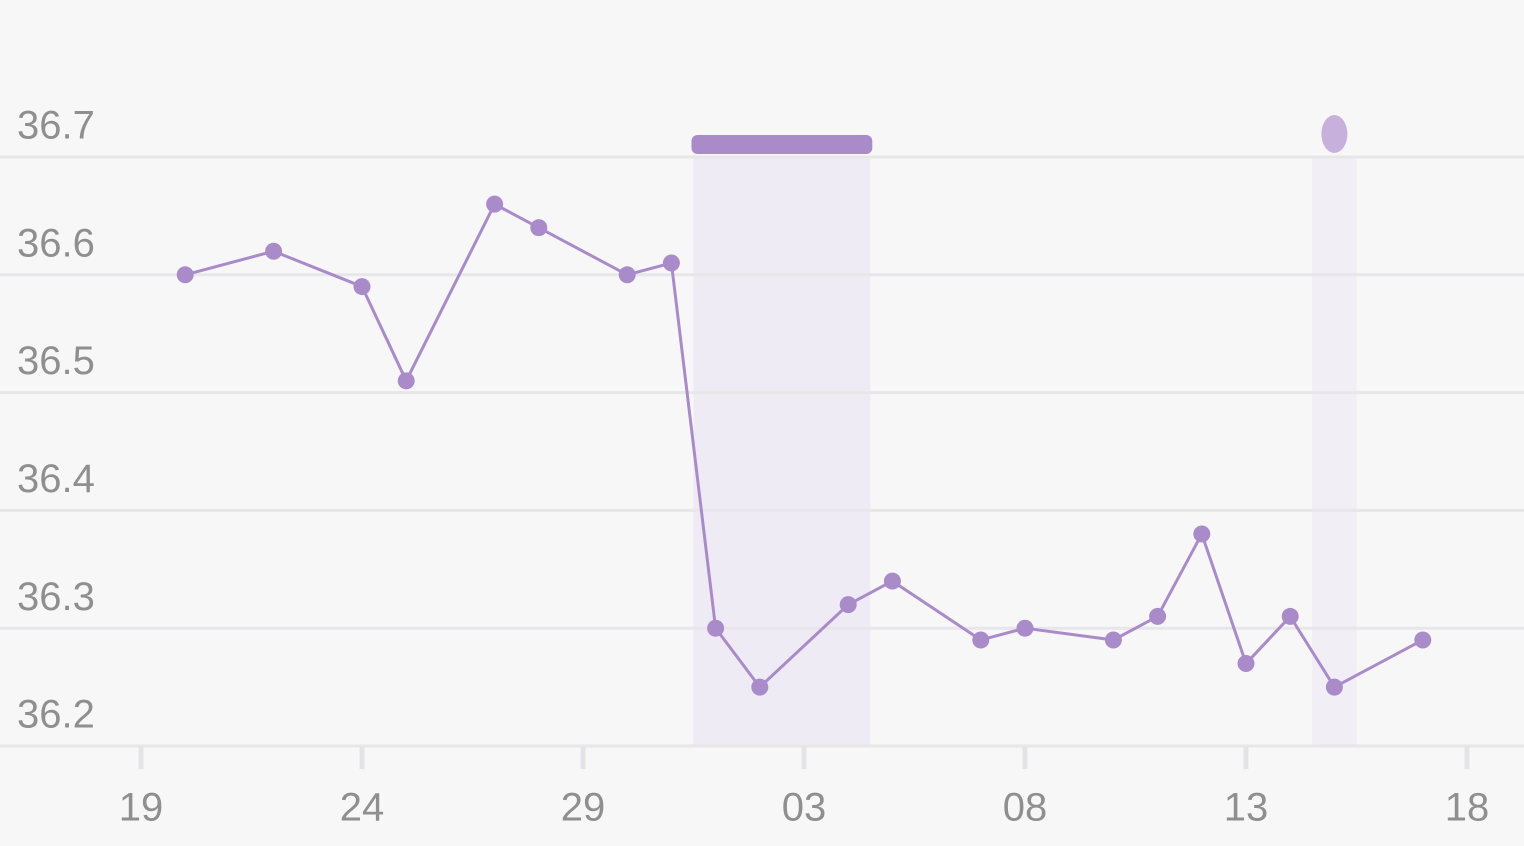  Describe the element at coordinates (362, 808) in the screenshot. I see `x-tick-label: 24` at that location.